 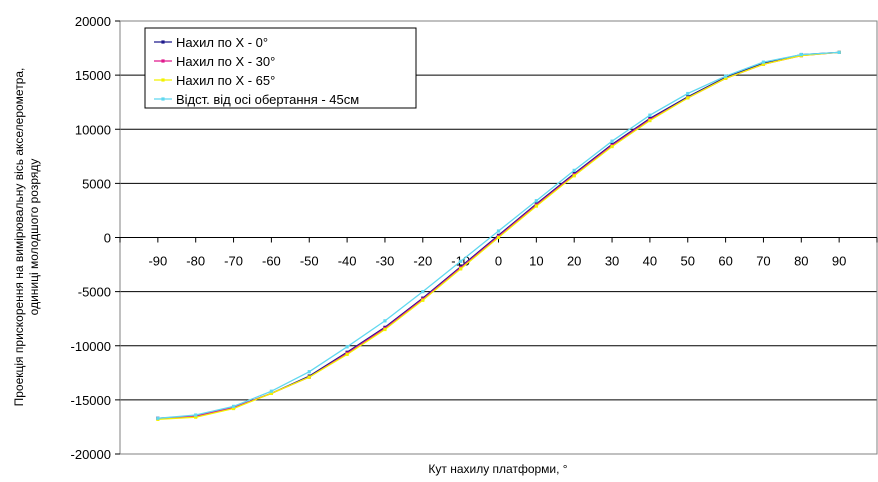 I want to click on x-tick-label: -80, so click(x=195, y=261).